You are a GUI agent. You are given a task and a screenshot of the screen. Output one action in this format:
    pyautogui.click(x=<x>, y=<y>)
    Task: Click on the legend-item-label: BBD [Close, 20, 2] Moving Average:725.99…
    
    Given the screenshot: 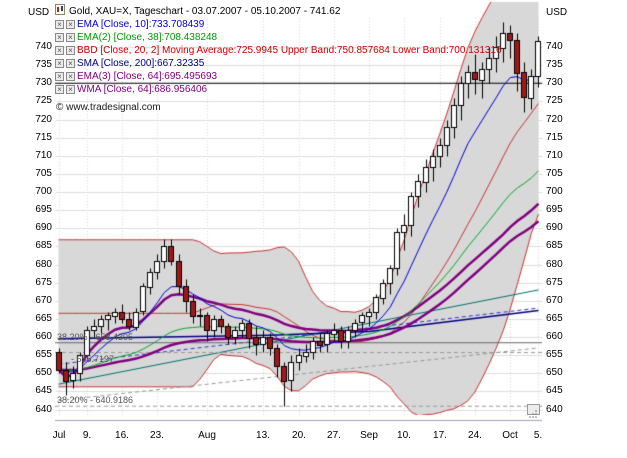 What is the action you would take?
    pyautogui.click(x=289, y=50)
    